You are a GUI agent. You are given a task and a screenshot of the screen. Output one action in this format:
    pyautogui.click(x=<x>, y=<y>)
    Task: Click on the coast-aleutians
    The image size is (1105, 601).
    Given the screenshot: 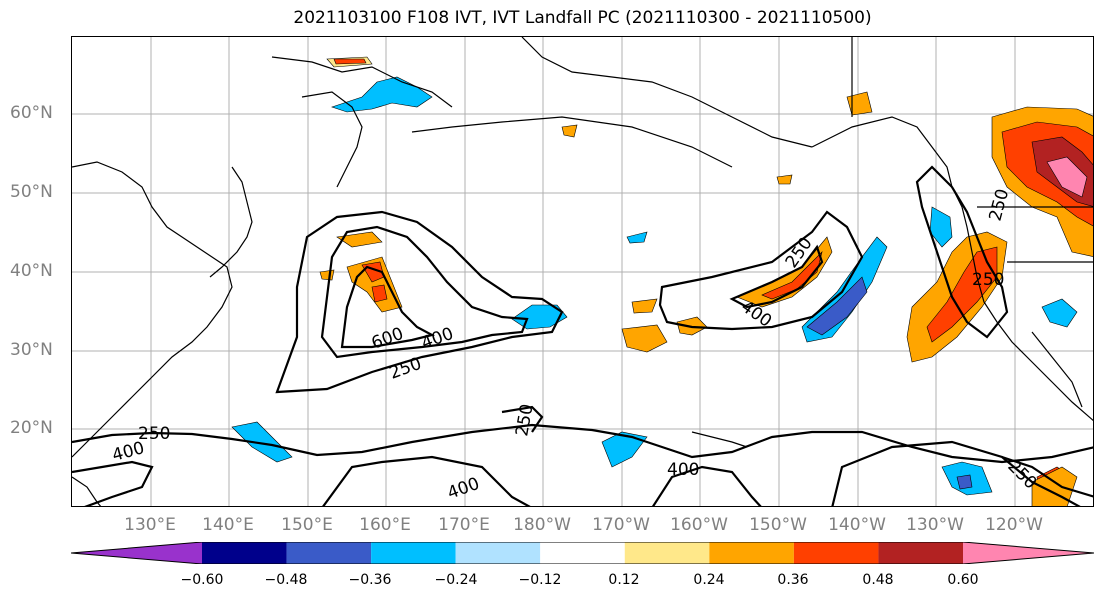 What is the action you would take?
    pyautogui.click(x=572, y=142)
    